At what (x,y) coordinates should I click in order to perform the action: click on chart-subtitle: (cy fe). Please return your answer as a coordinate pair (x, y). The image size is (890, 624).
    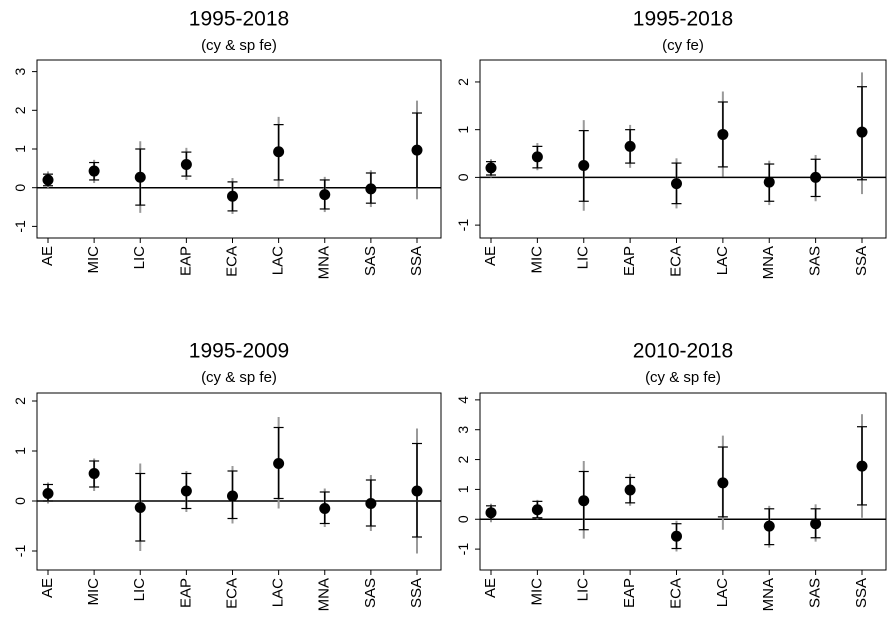
    Looking at the image, I should click on (683, 45).